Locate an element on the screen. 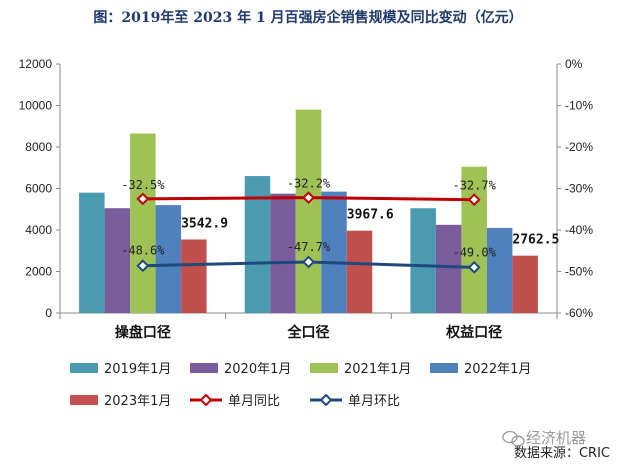 The height and width of the screenshot is (465, 617). y-tick-label: 4000 is located at coordinates (38, 230).